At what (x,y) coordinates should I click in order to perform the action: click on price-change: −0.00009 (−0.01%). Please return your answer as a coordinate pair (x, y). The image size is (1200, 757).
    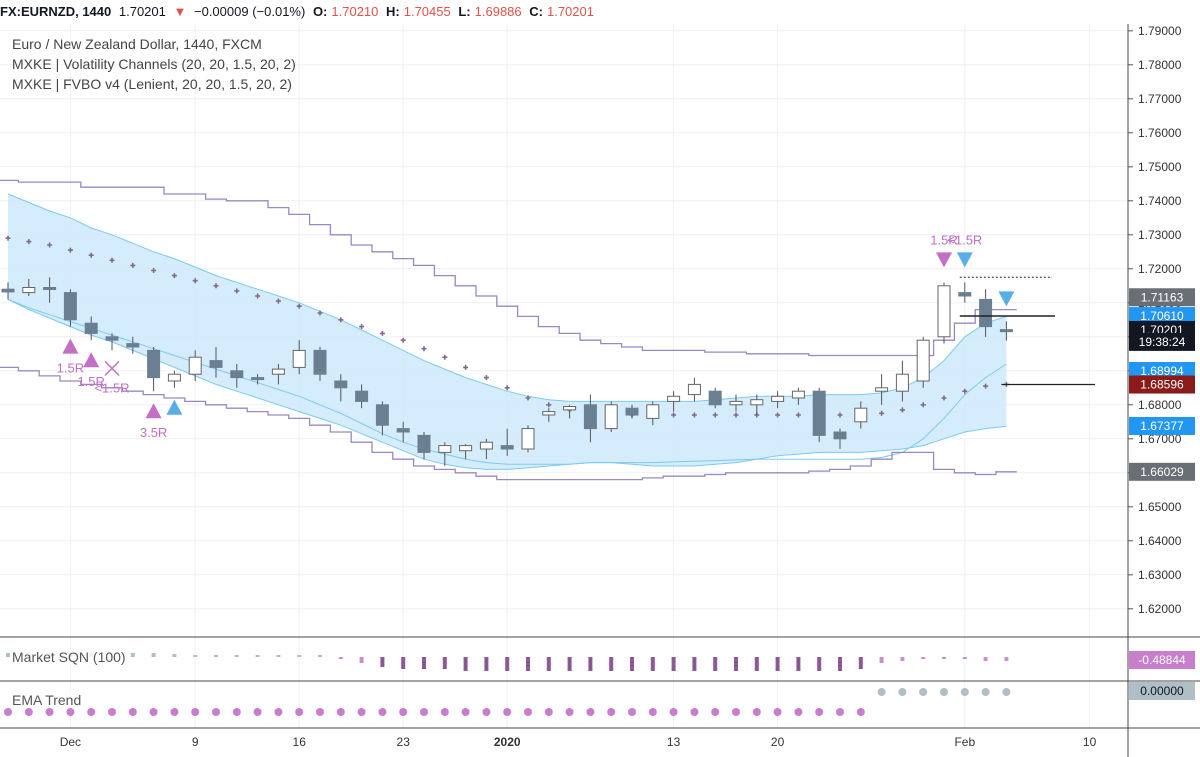
    Looking at the image, I should click on (250, 11).